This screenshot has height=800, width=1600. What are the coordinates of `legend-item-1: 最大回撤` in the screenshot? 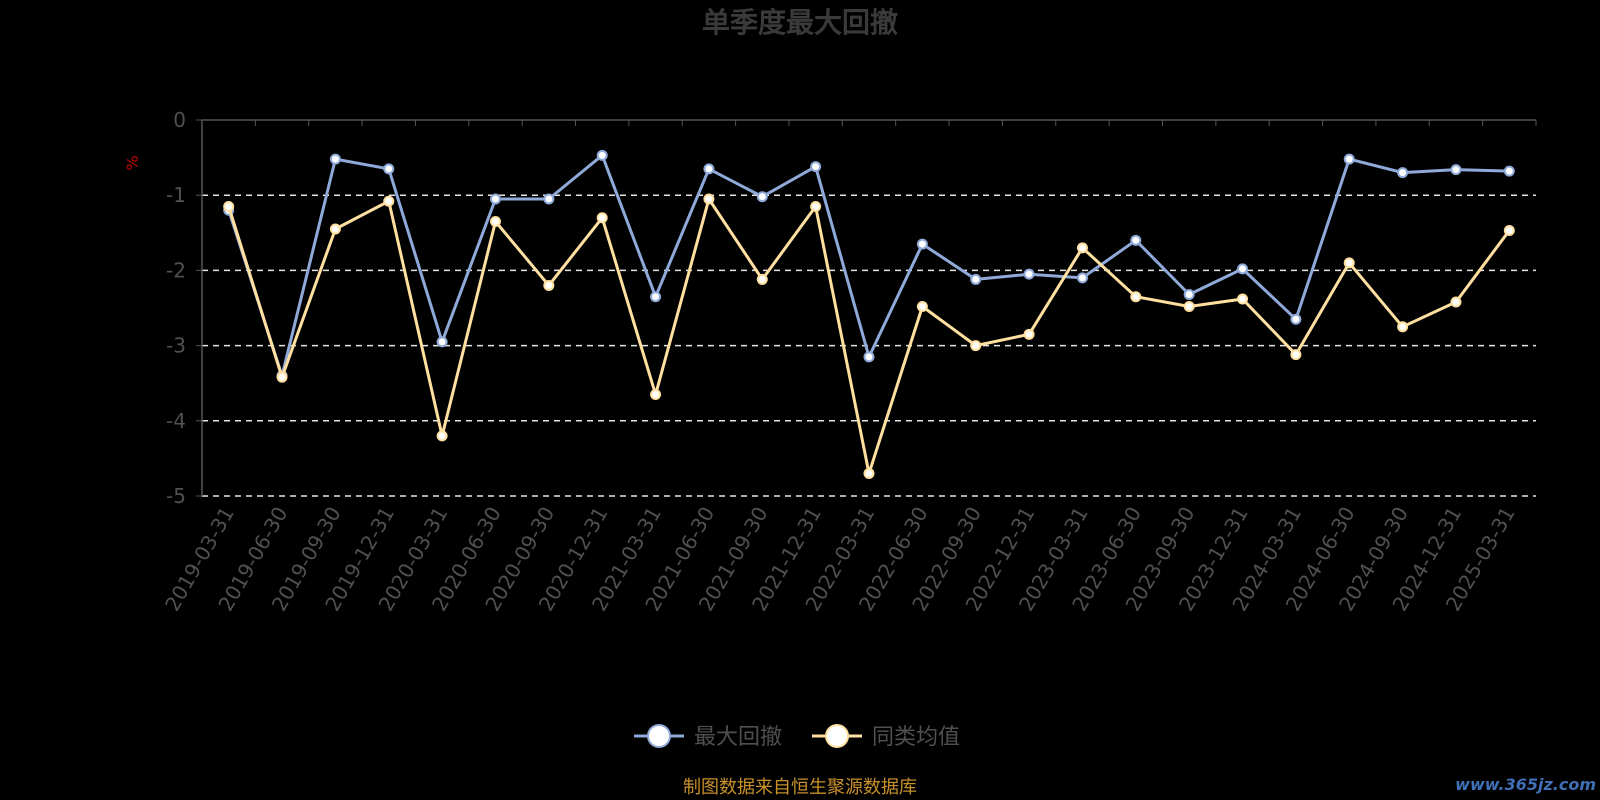 It's located at (708, 737).